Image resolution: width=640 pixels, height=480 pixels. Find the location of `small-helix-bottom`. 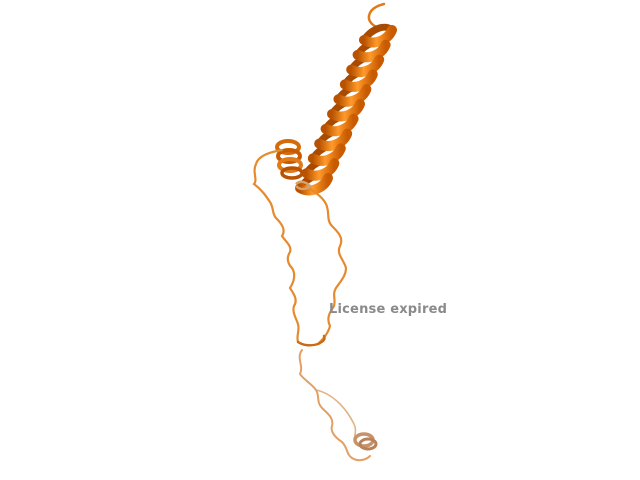

small-helix-bottom is located at coordinates (365, 441).